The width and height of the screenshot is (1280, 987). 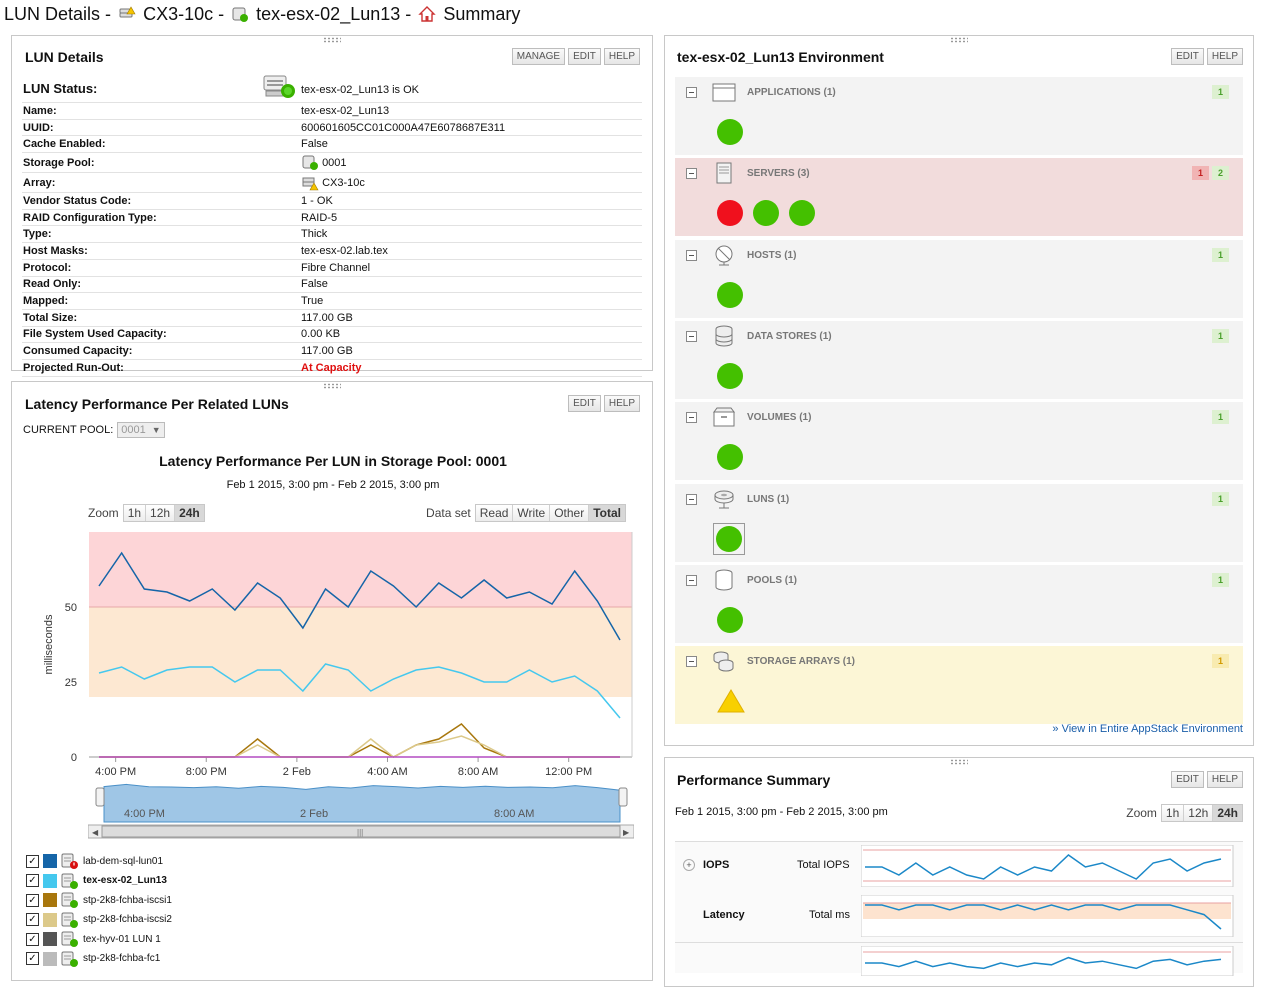 What do you see at coordinates (328, 13) in the screenshot?
I see `breadcrumb-lun: tex-esx-02_Lun13` at bounding box center [328, 13].